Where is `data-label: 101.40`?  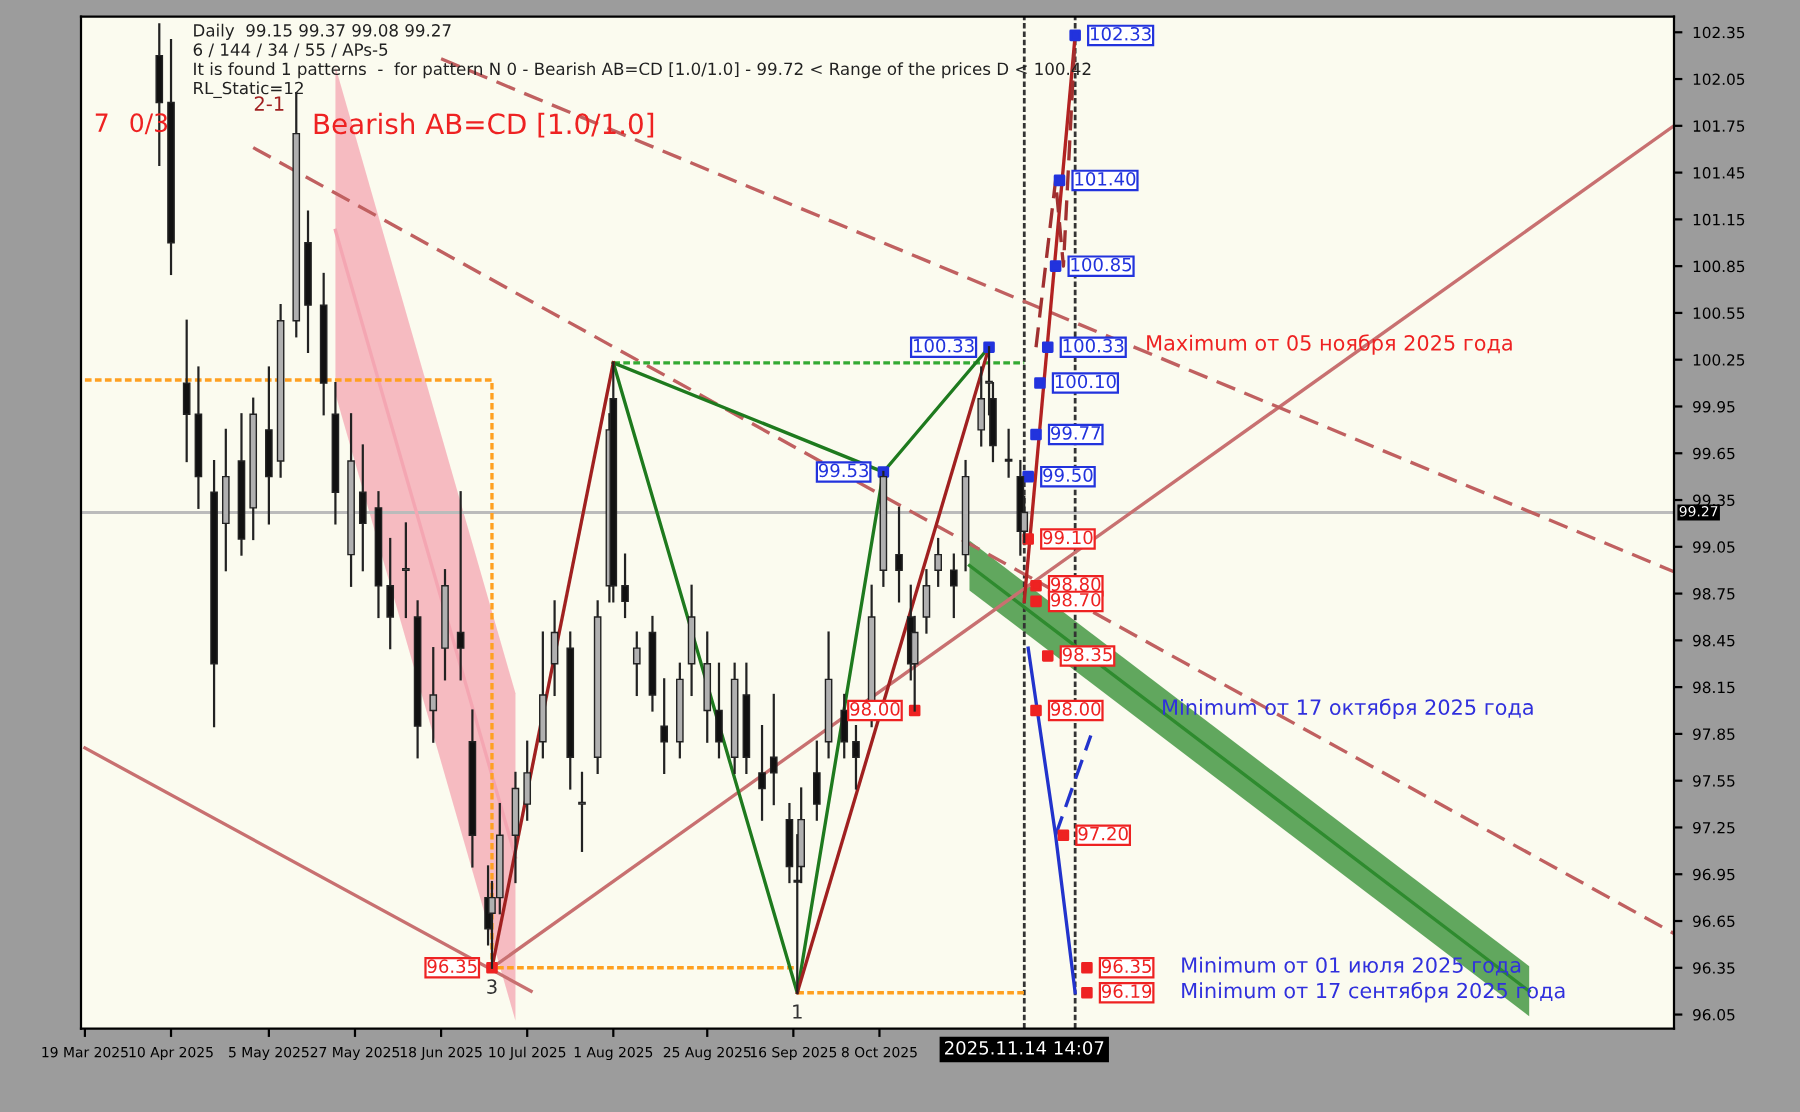 data-label: 101.40 is located at coordinates (1105, 178).